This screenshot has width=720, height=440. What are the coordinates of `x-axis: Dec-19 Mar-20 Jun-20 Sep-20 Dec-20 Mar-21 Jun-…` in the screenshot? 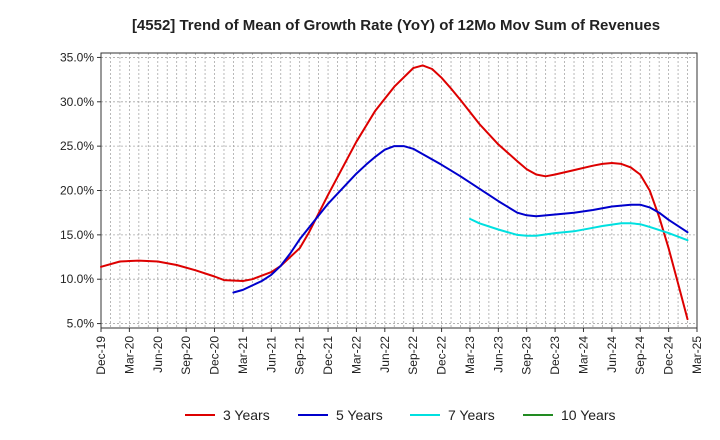 It's located at (399, 351).